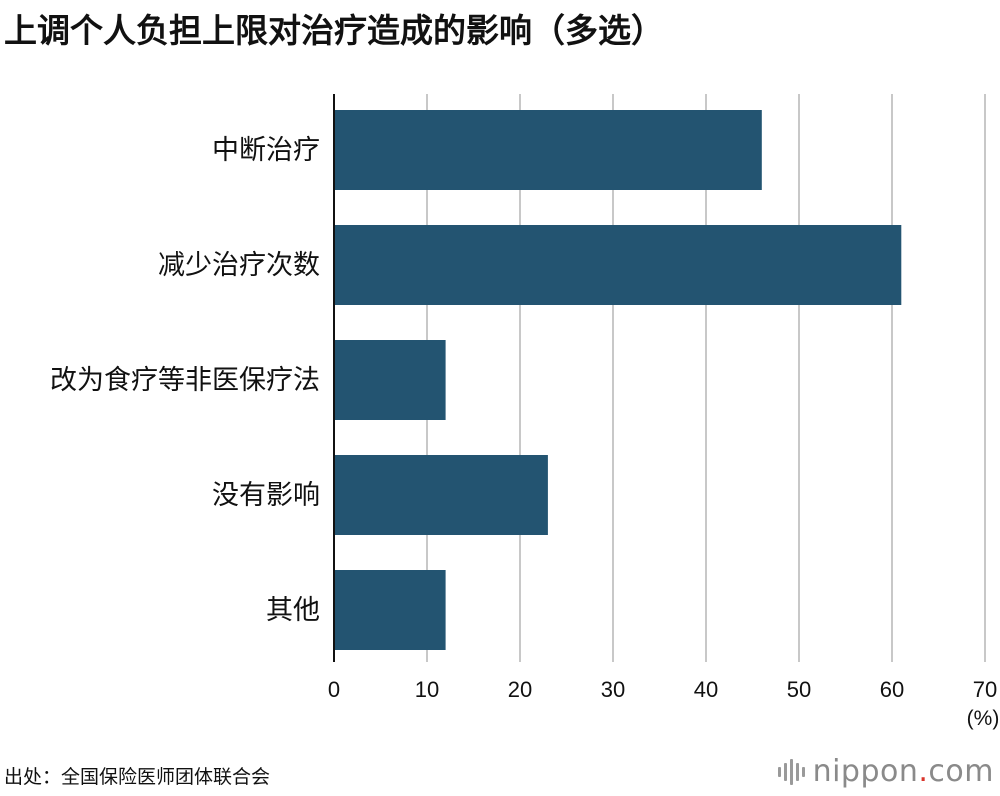 This screenshot has height=796, width=1000. Describe the element at coordinates (663, 703) in the screenshot. I see `tick-labels: 0 10 20 30 40 50 60 70 (%)` at that location.